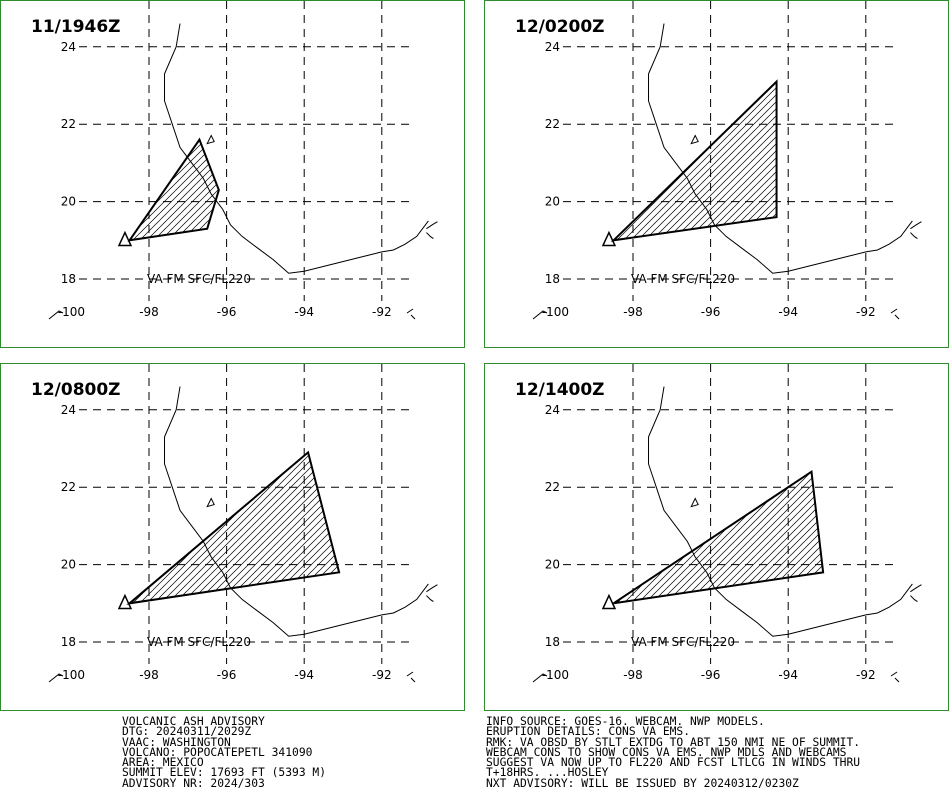  Describe the element at coordinates (193, 721) in the screenshot. I see `advisory-line: VOLCANIC ASH ADVISORY` at that location.